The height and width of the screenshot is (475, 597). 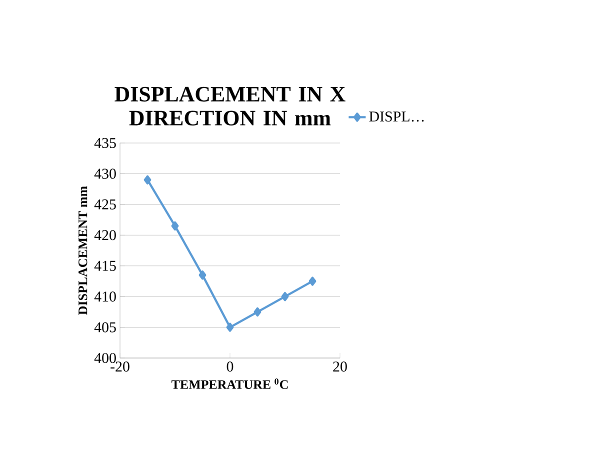 What do you see at coordinates (105, 173) in the screenshot?
I see `y-tick-label: 430` at bounding box center [105, 173].